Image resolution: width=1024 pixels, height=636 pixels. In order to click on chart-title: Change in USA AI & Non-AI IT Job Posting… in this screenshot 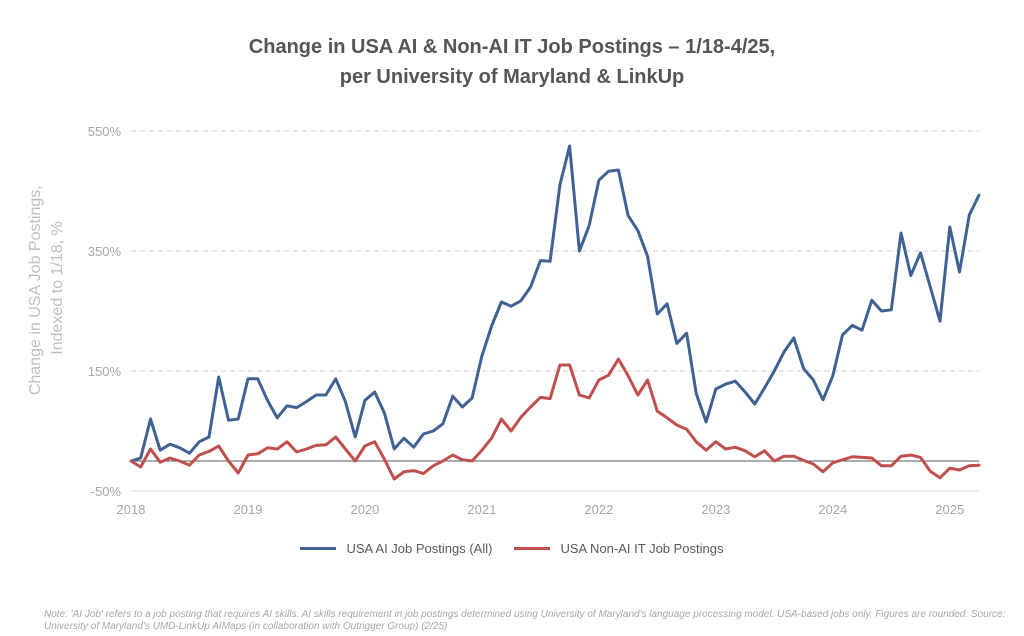, I will do `click(512, 47)`.